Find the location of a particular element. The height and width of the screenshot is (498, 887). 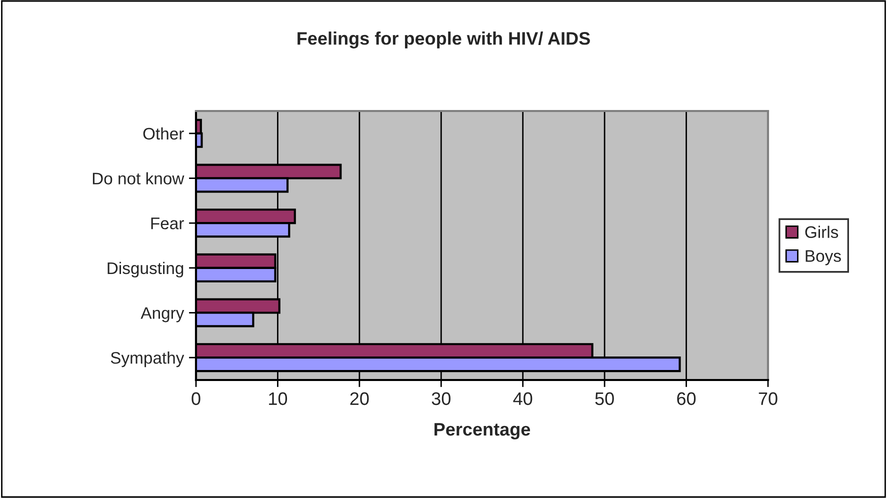

x-tick-label: 60 is located at coordinates (686, 399).